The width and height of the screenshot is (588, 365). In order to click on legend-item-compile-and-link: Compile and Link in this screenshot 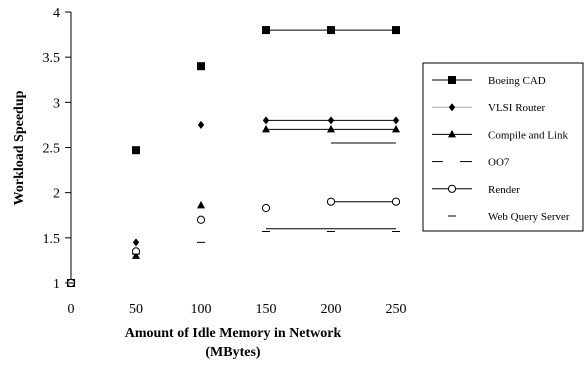, I will do `click(500, 135)`.